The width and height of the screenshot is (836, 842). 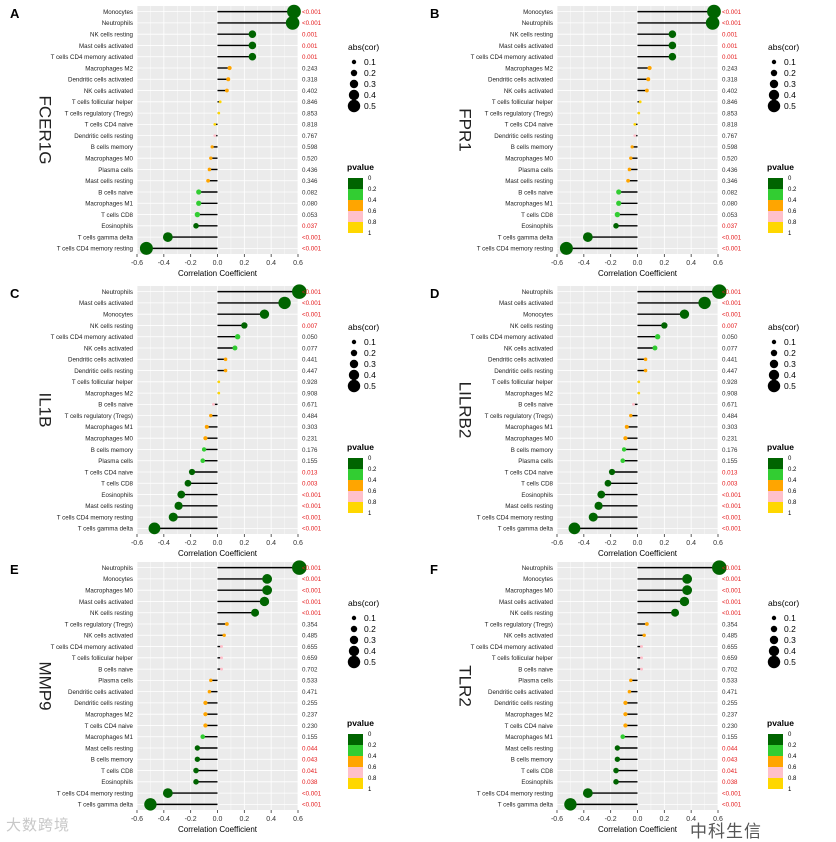 What do you see at coordinates (730, 91) in the screenshot?
I see `pvalue-label: 0.402` at bounding box center [730, 91].